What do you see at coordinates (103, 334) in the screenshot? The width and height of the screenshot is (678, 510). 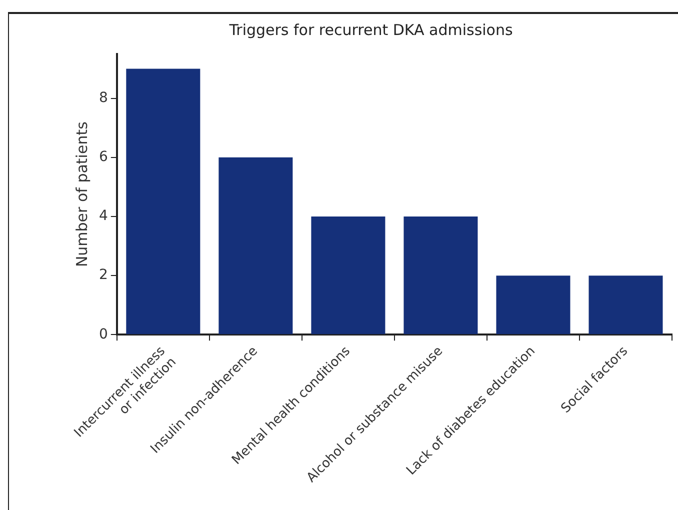 I see `y-tick-label: 0` at bounding box center [103, 334].